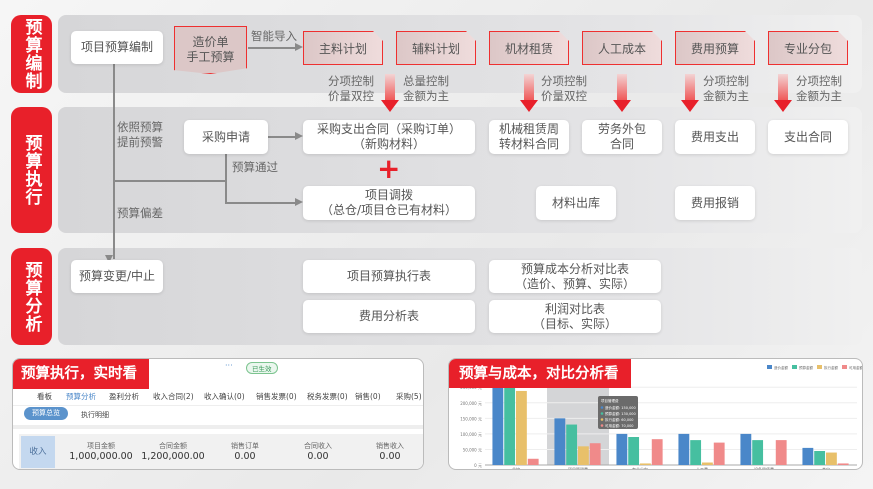 This screenshot has width=873, height=489. Describe the element at coordinates (343, 48) in the screenshot. I see `plan-item: 主料计划` at that location.